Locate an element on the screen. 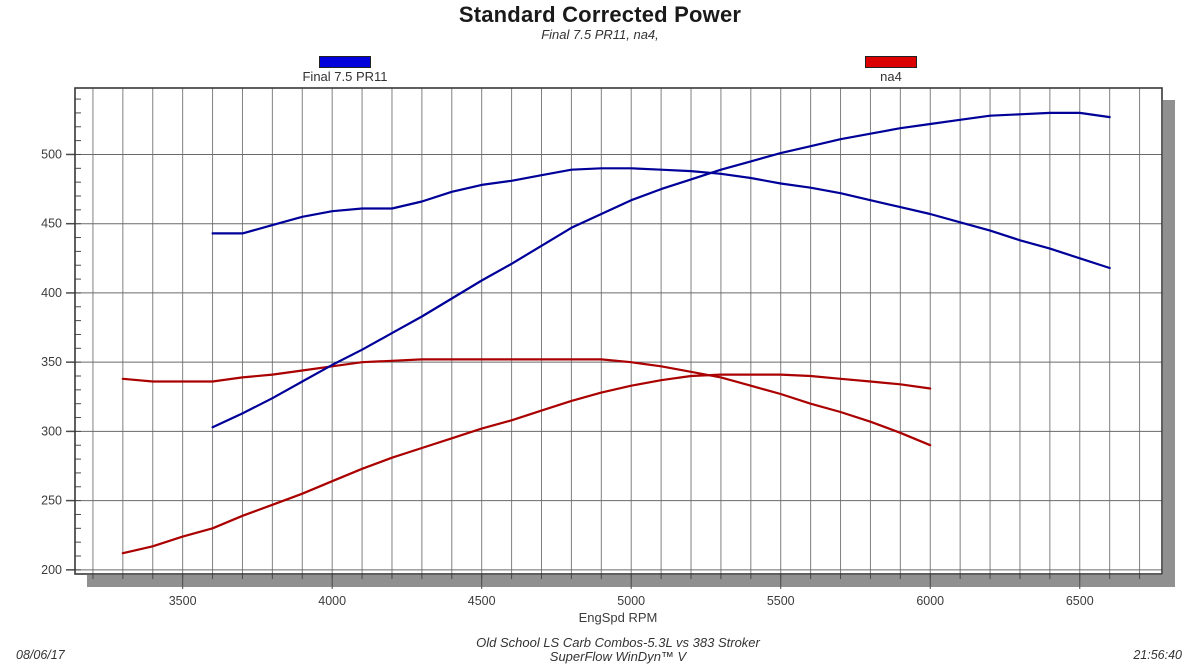 The image size is (1200, 671). legend-item-na4: na4 is located at coordinates (891, 70).